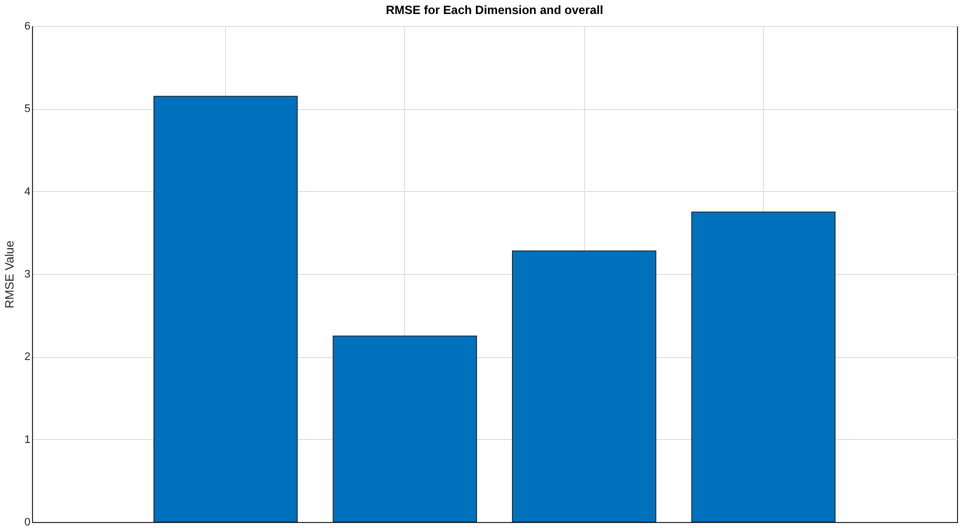  Describe the element at coordinates (495, 10) in the screenshot. I see `chart-title: RMSE for Each Dimension and overall` at that location.